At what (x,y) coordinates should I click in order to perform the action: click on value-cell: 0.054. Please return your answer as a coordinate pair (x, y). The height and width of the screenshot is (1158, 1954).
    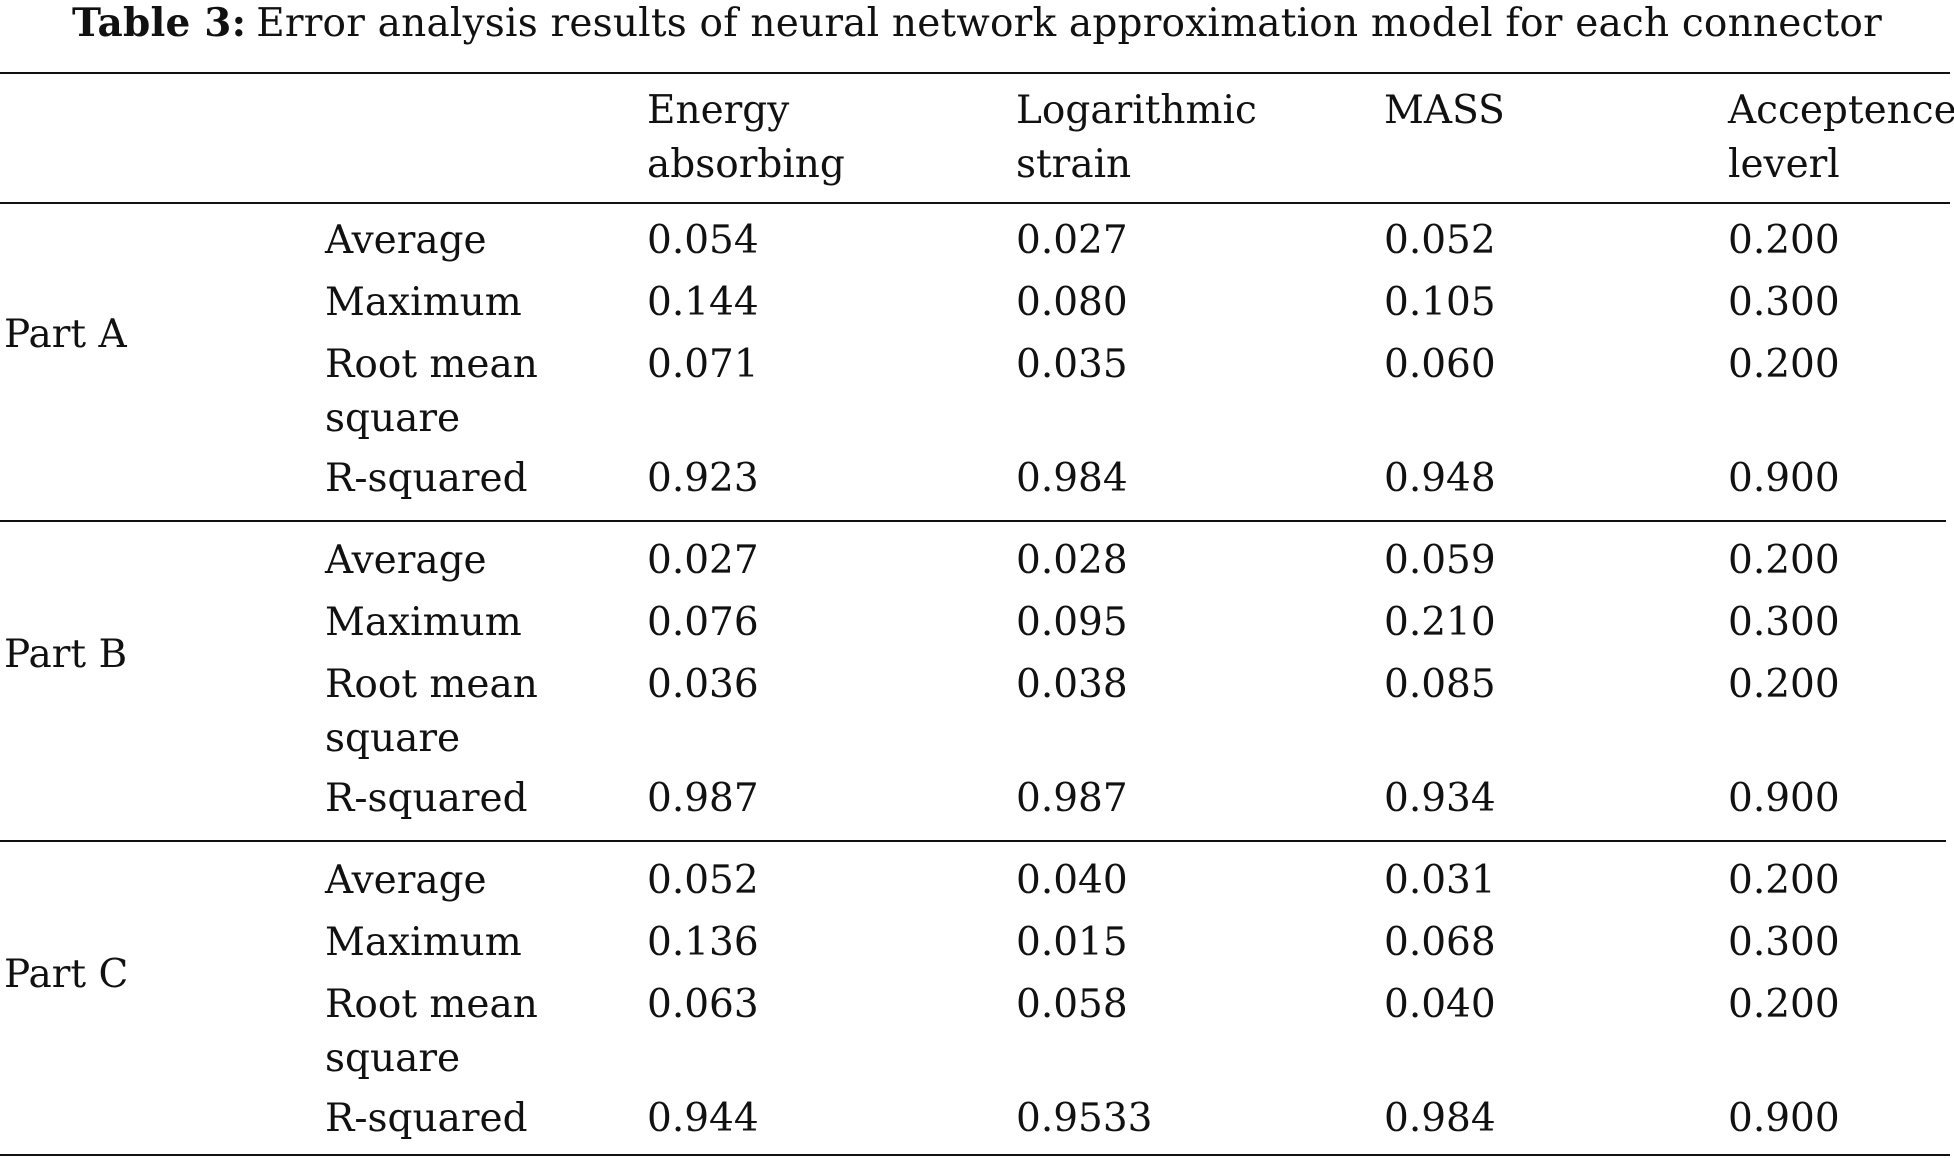
    Looking at the image, I should click on (703, 240).